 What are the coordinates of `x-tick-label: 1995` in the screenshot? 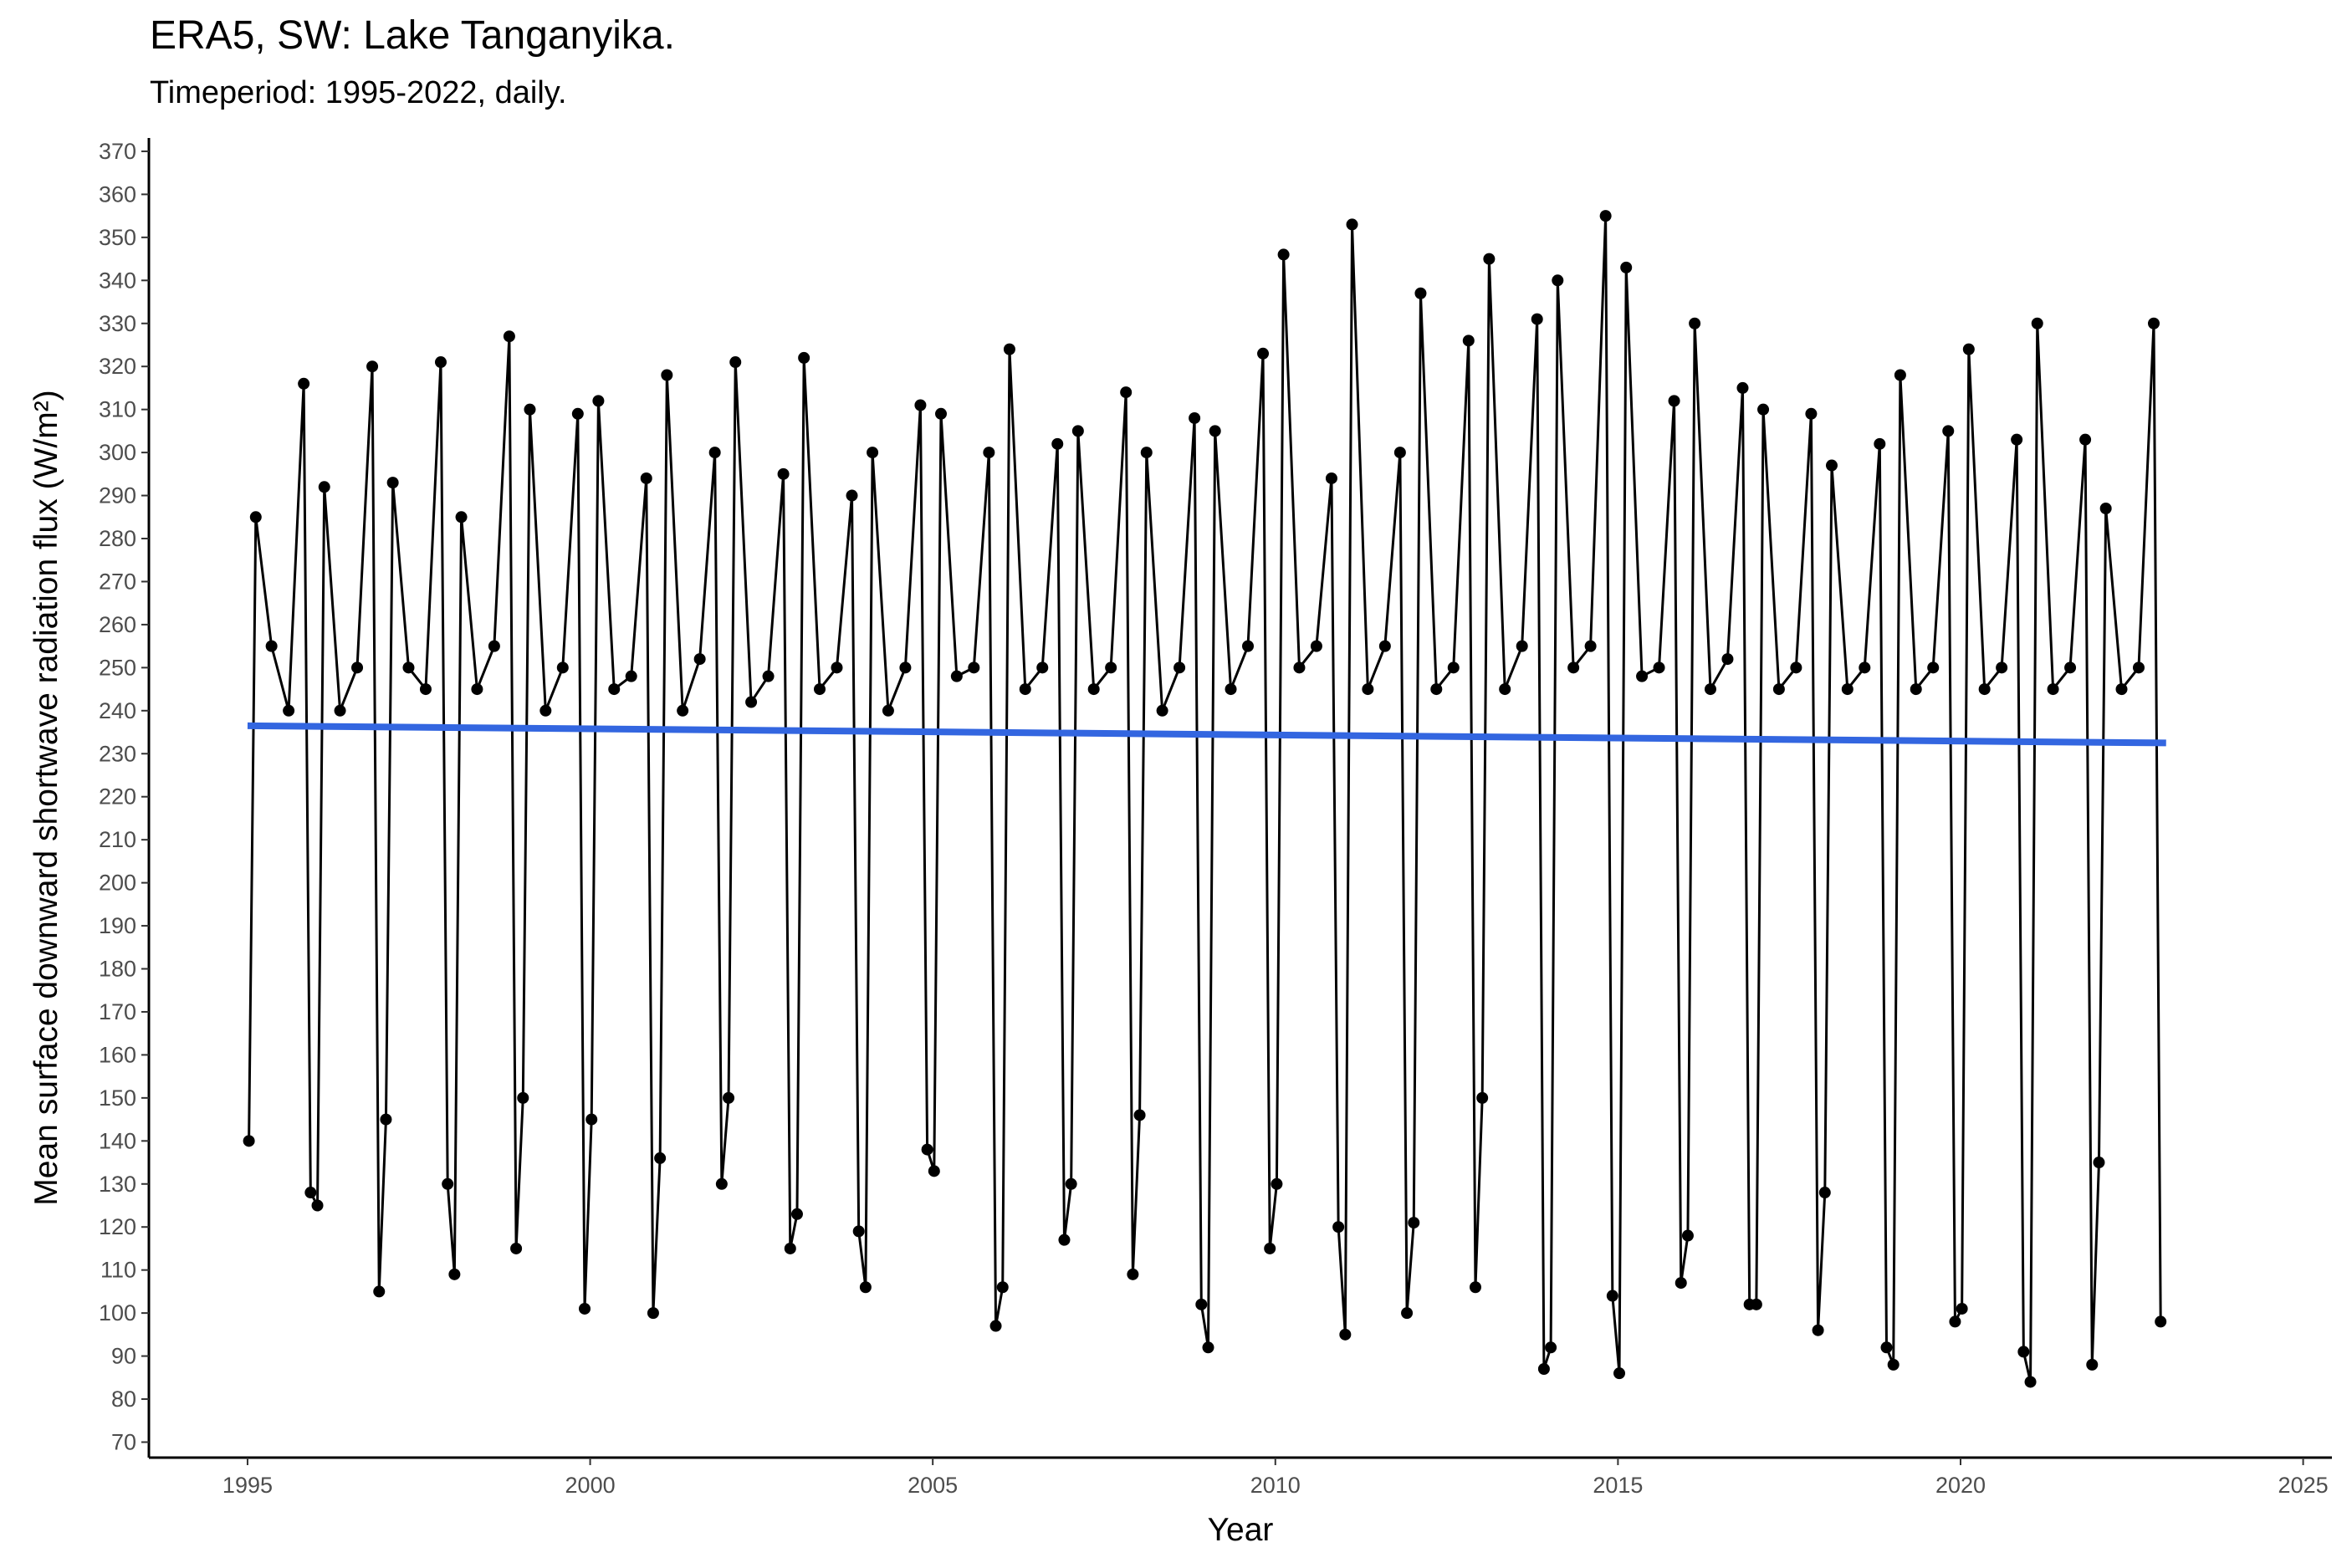 It's located at (247, 1485).